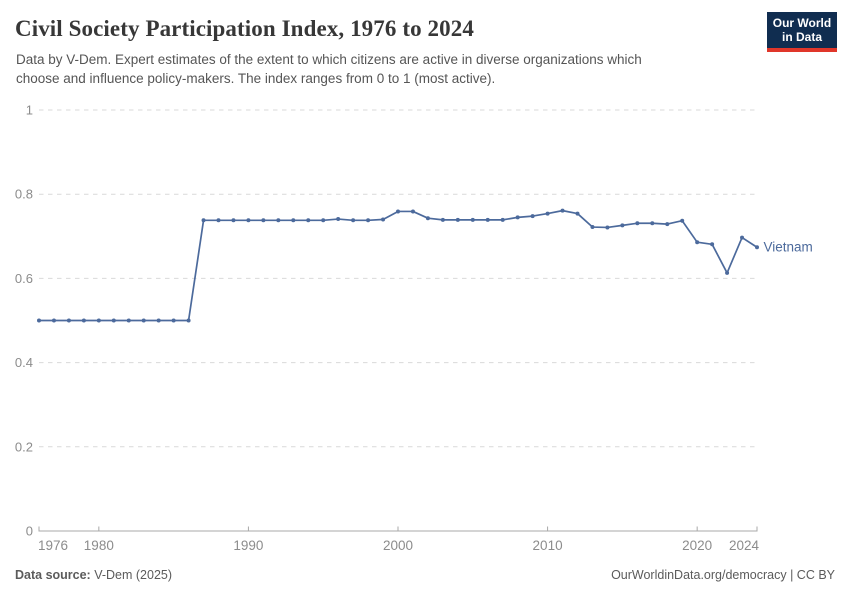  Describe the element at coordinates (744, 545) in the screenshot. I see `x-axis-tick-label: 2024` at that location.